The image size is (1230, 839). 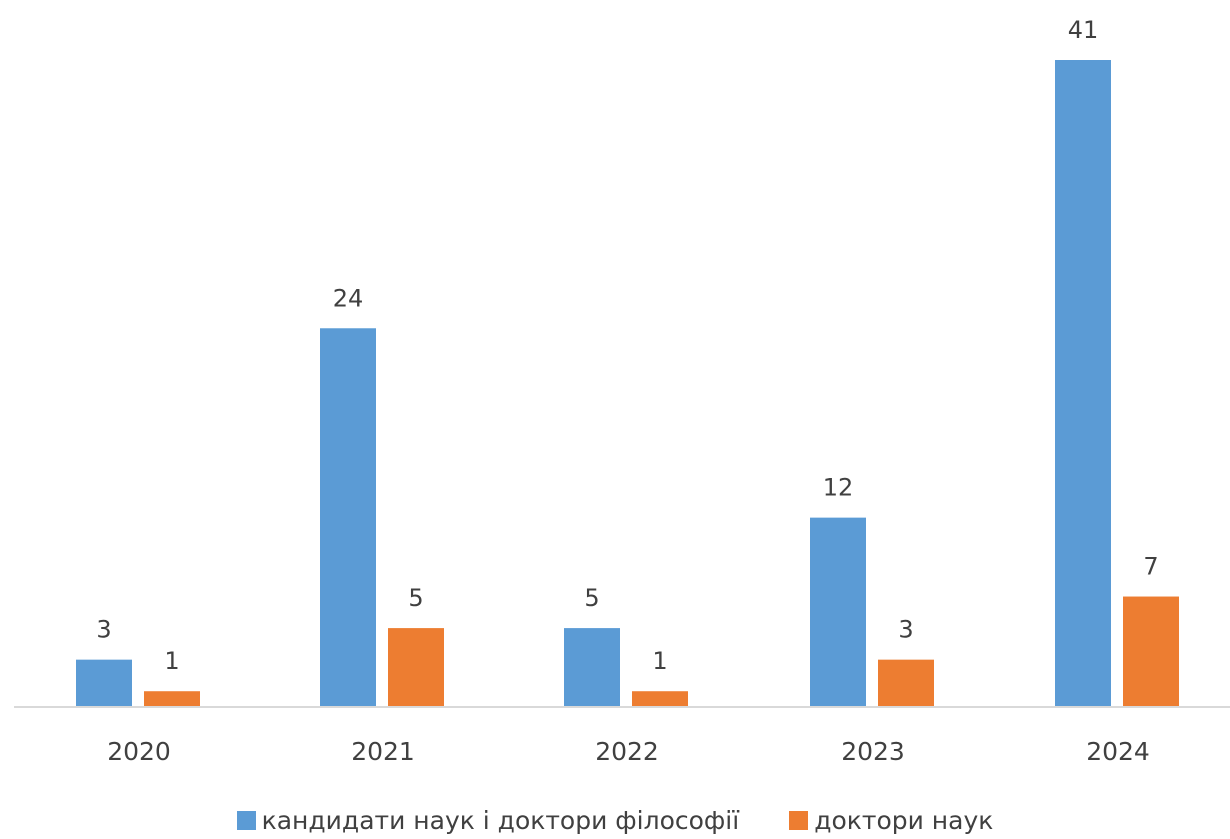 What do you see at coordinates (103, 630) in the screenshot?
I see `data-label-2020-series-1: 3` at bounding box center [103, 630].